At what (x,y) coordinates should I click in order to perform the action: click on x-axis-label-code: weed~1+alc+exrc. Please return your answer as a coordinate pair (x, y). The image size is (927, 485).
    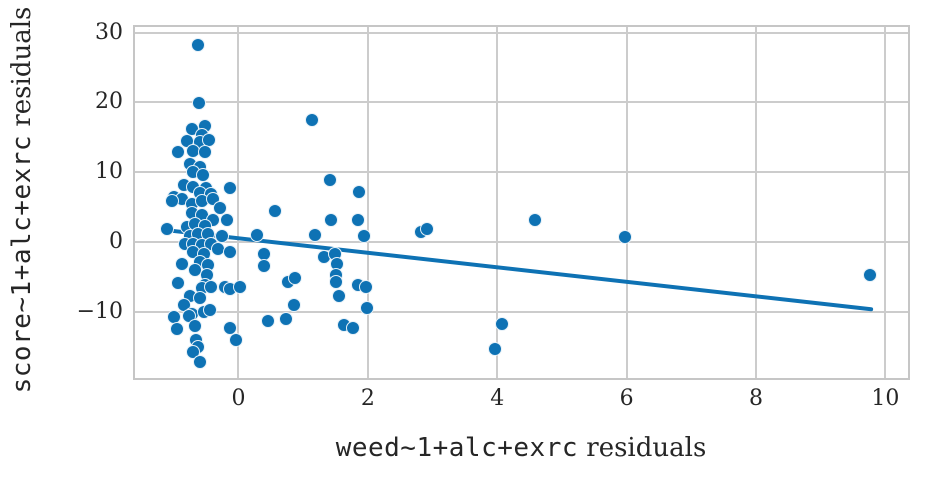
    Looking at the image, I should click on (457, 448).